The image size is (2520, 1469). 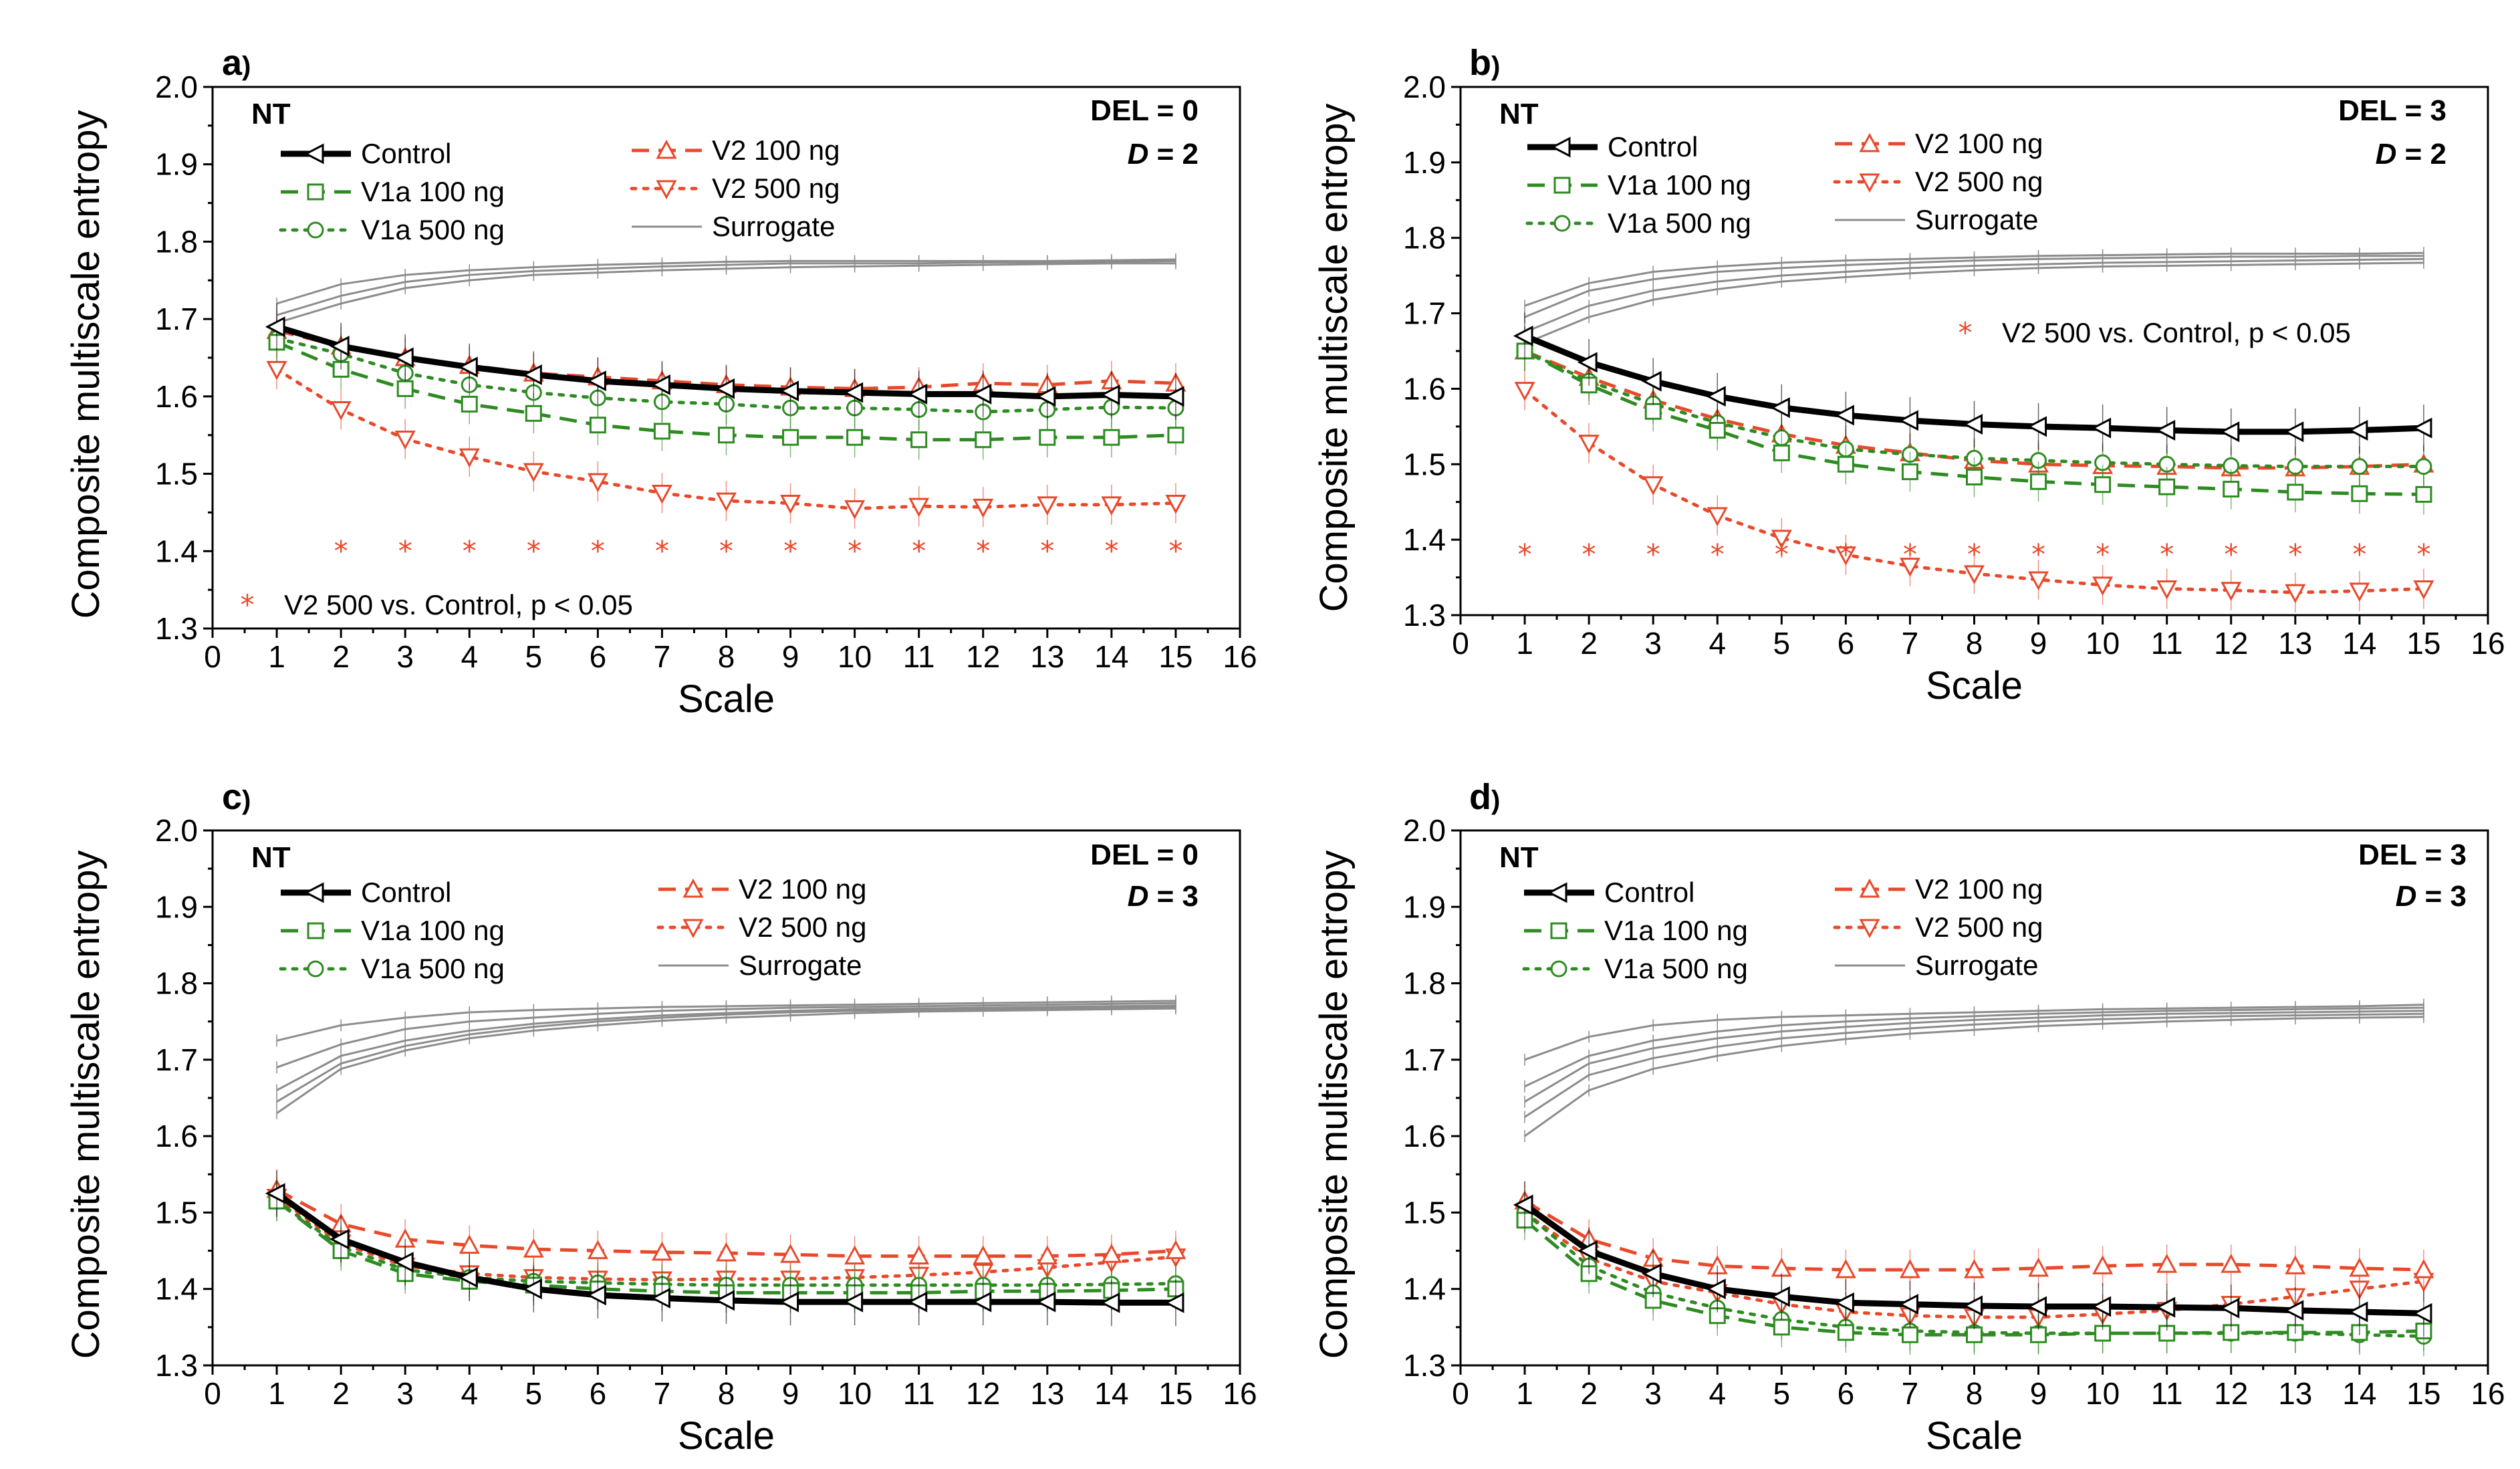 What do you see at coordinates (2423, 466) in the screenshot?
I see `data-point-v1a-500-ng` at bounding box center [2423, 466].